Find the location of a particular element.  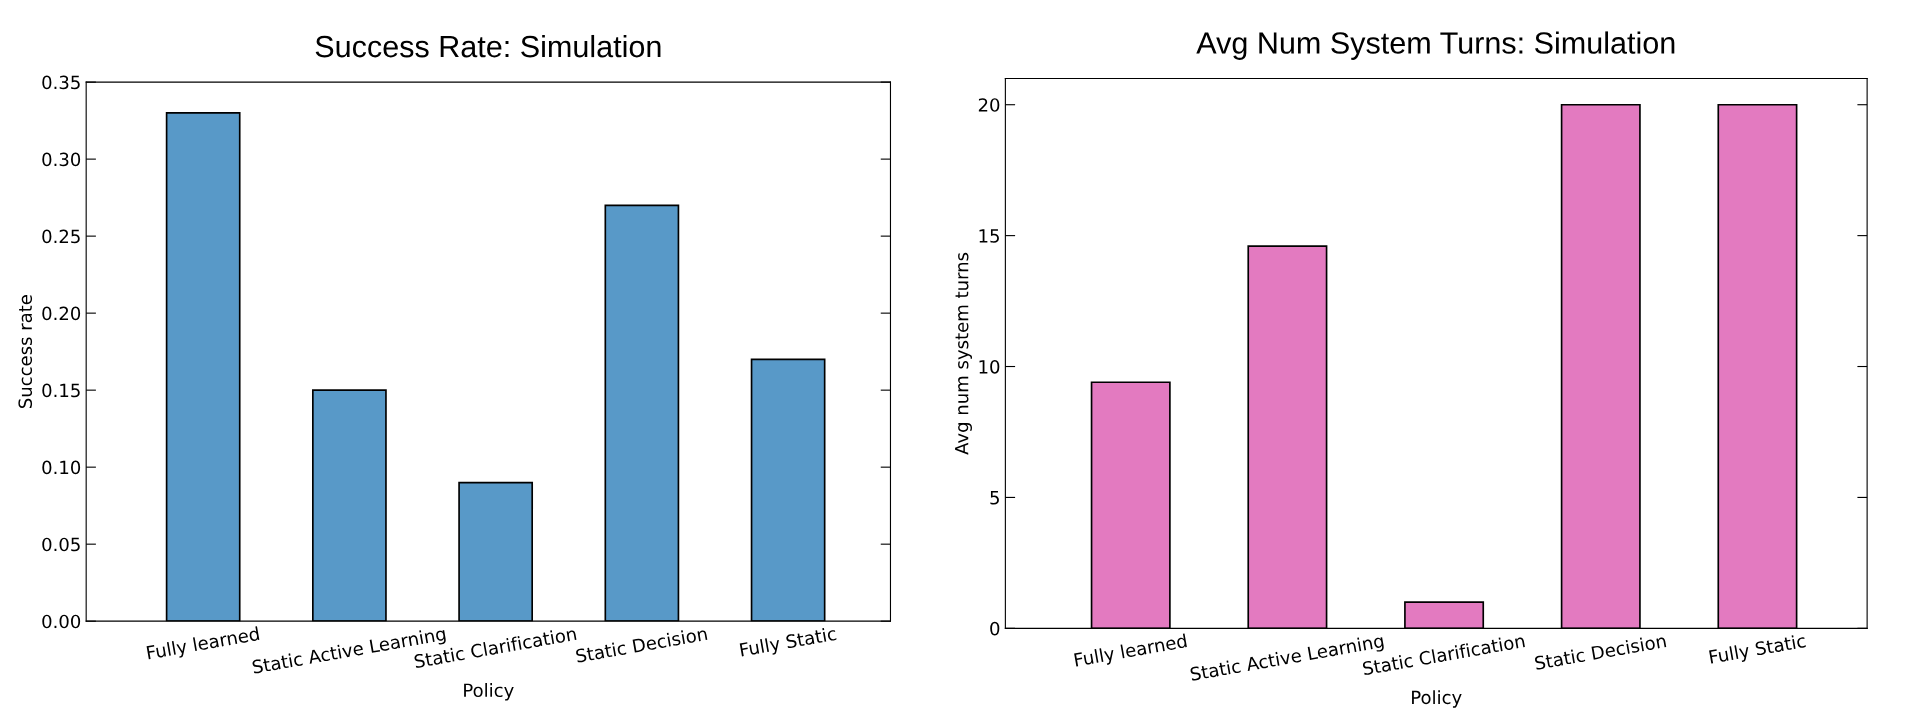

y-tick-label: 0.35 is located at coordinates (61, 82).